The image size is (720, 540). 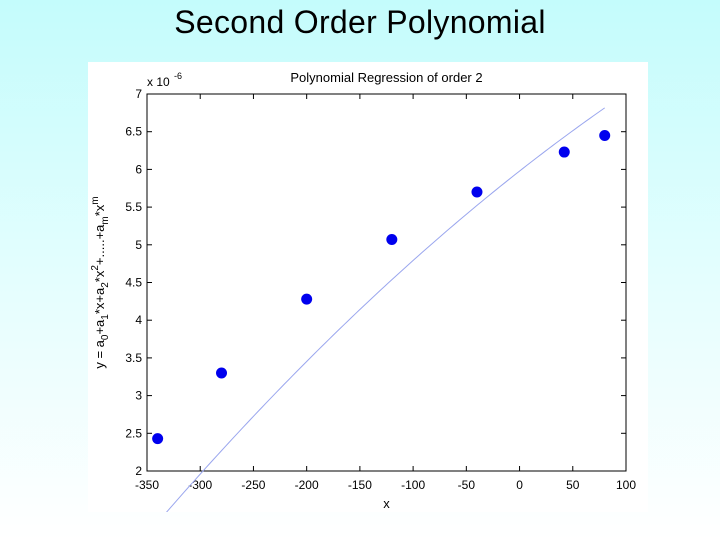 I want to click on y-axis-label-part: +.....+a, so click(x=99, y=244).